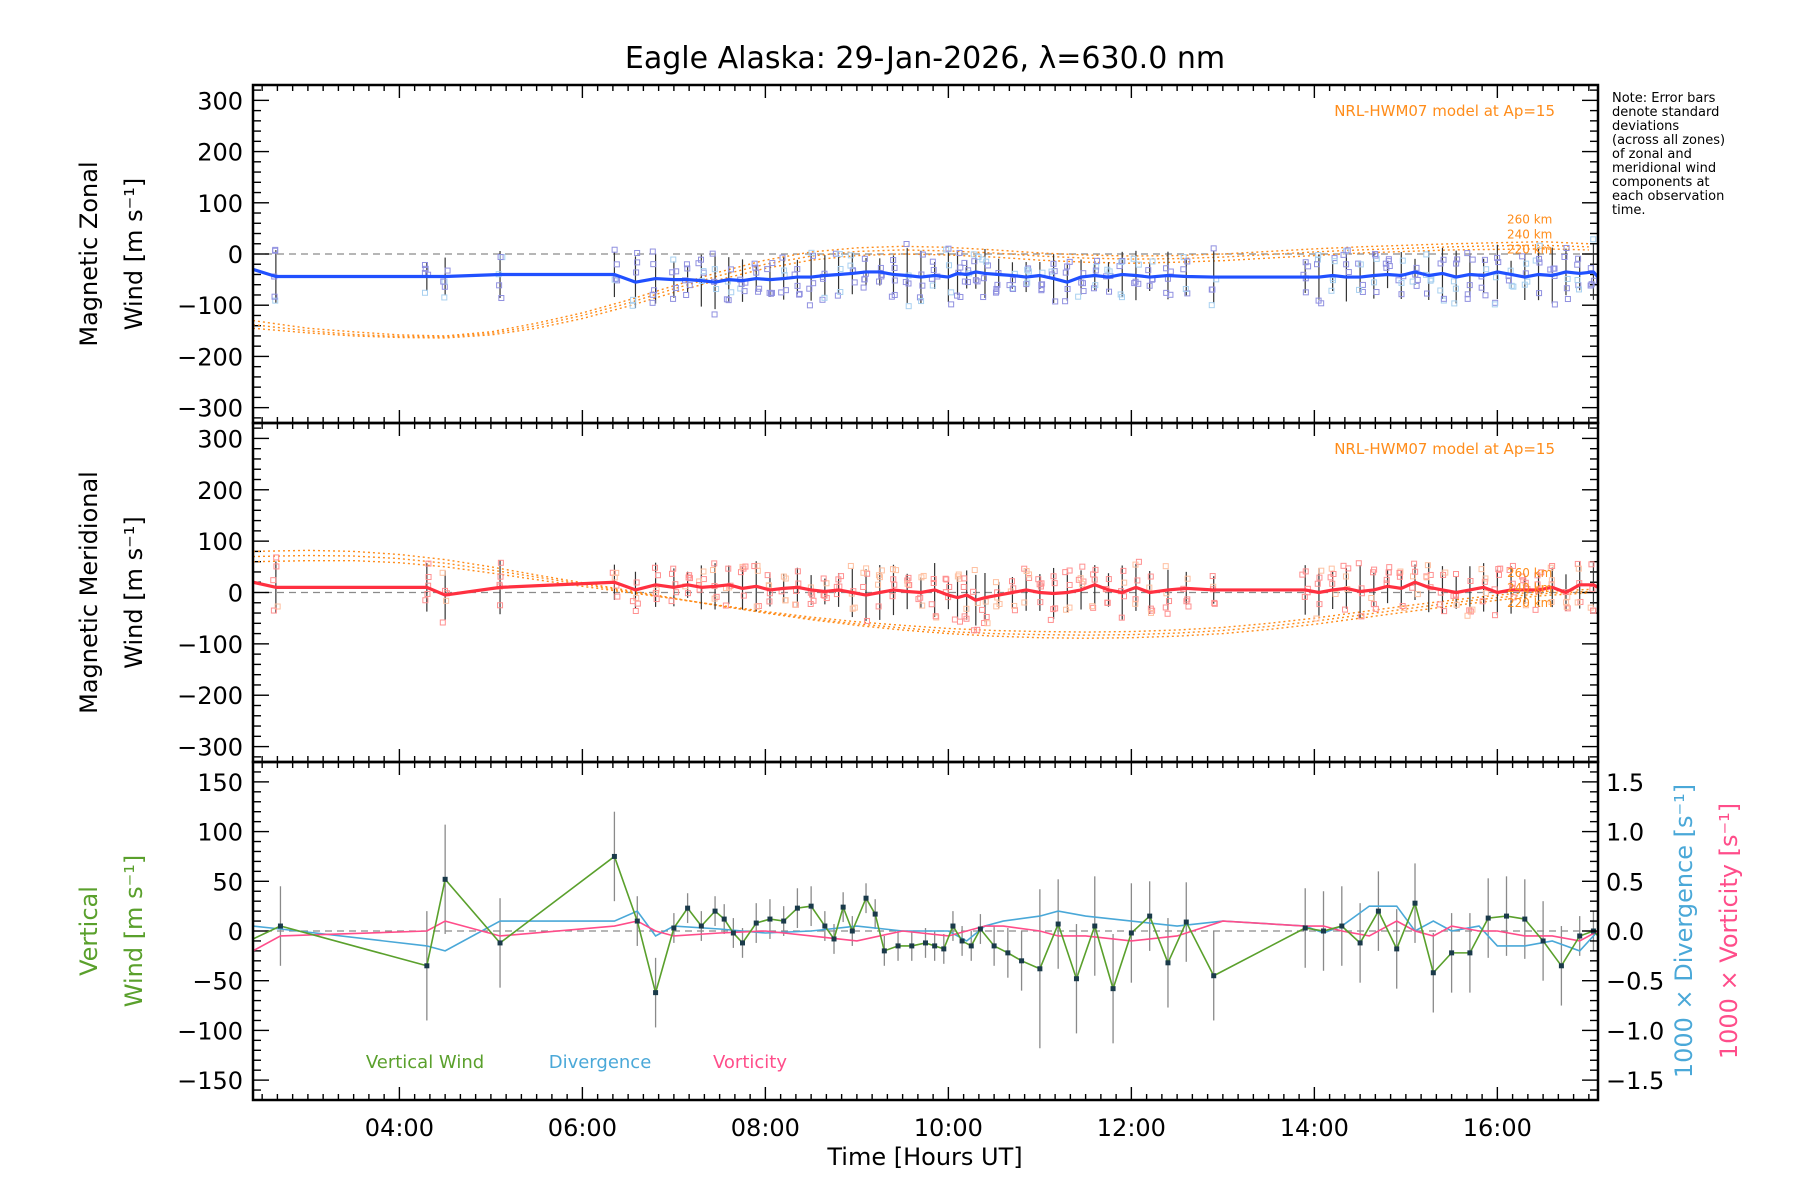 The image size is (1800, 1200). What do you see at coordinates (1664, 98) in the screenshot?
I see `note-line: Note: Error bars` at bounding box center [1664, 98].